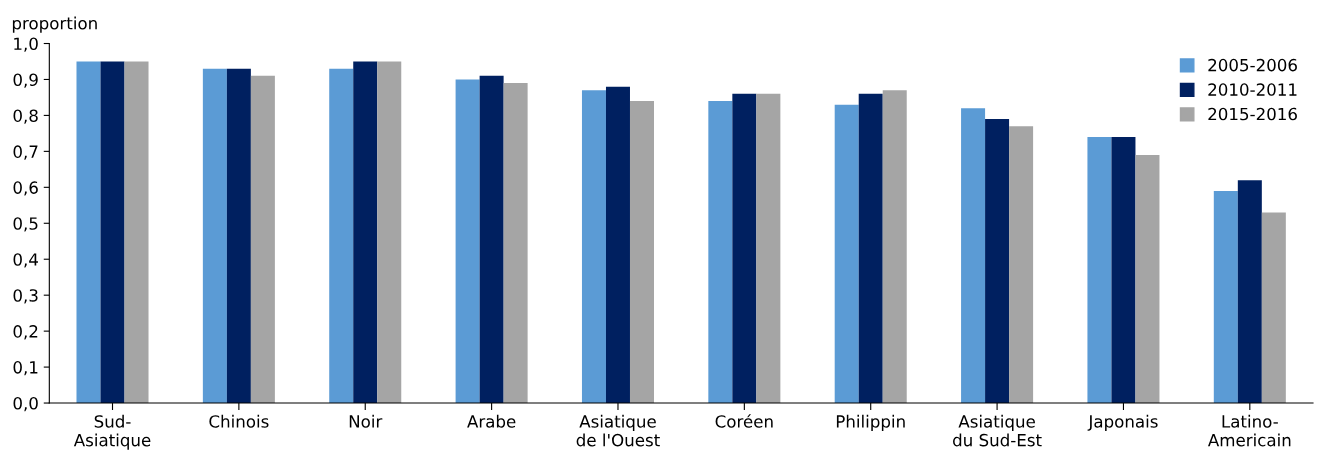 Image resolution: width=1333 pixels, height=458 pixels. I want to click on y-tick-label: 0,3, so click(25, 296).